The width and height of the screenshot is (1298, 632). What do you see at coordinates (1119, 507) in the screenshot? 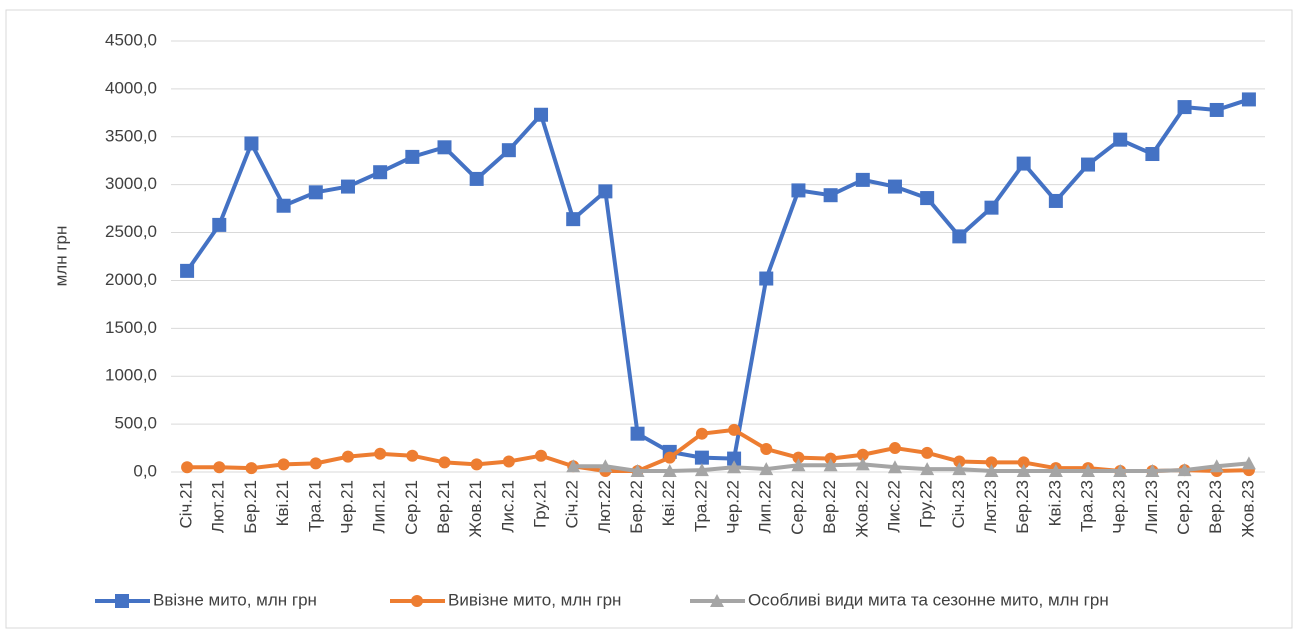
I see `x-tick-label: Чер.23` at bounding box center [1119, 507].